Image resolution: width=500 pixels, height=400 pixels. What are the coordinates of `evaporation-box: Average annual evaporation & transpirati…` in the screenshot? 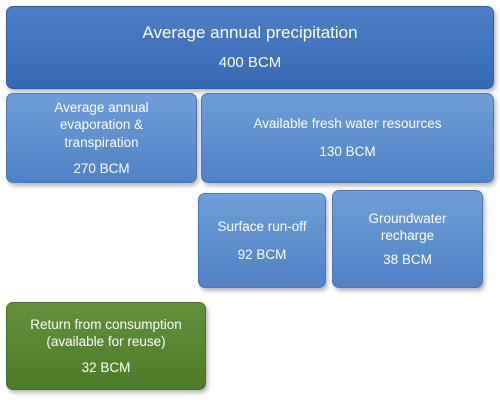 It's located at (101, 138).